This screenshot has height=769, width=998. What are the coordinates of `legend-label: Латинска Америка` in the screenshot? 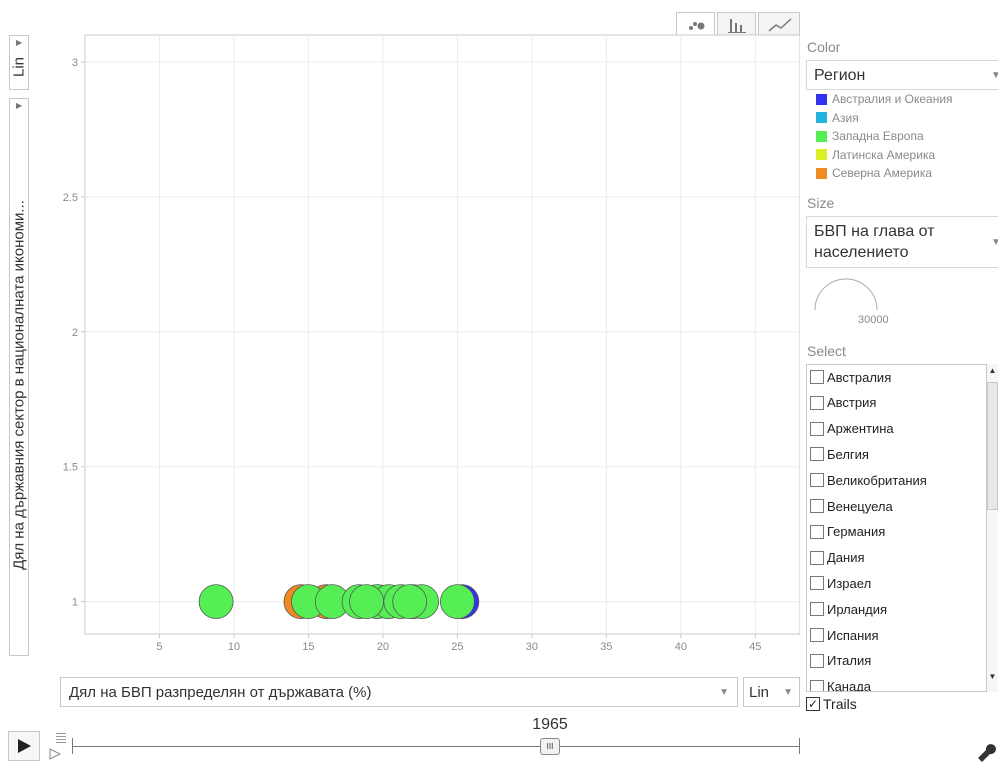 It's located at (884, 154).